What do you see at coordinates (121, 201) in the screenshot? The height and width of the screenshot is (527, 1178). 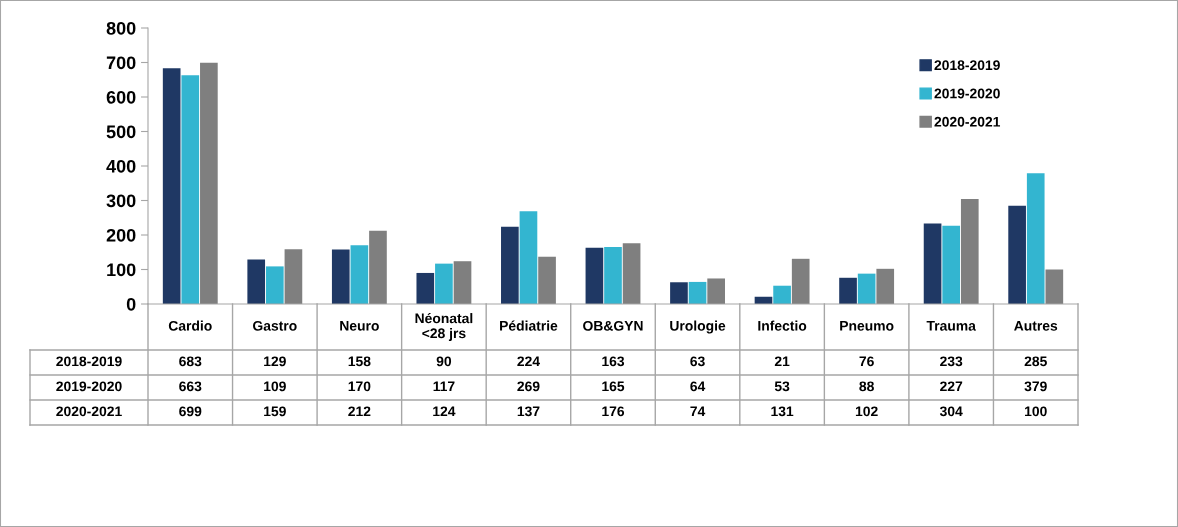 I see `y-tick-label: 300` at bounding box center [121, 201].